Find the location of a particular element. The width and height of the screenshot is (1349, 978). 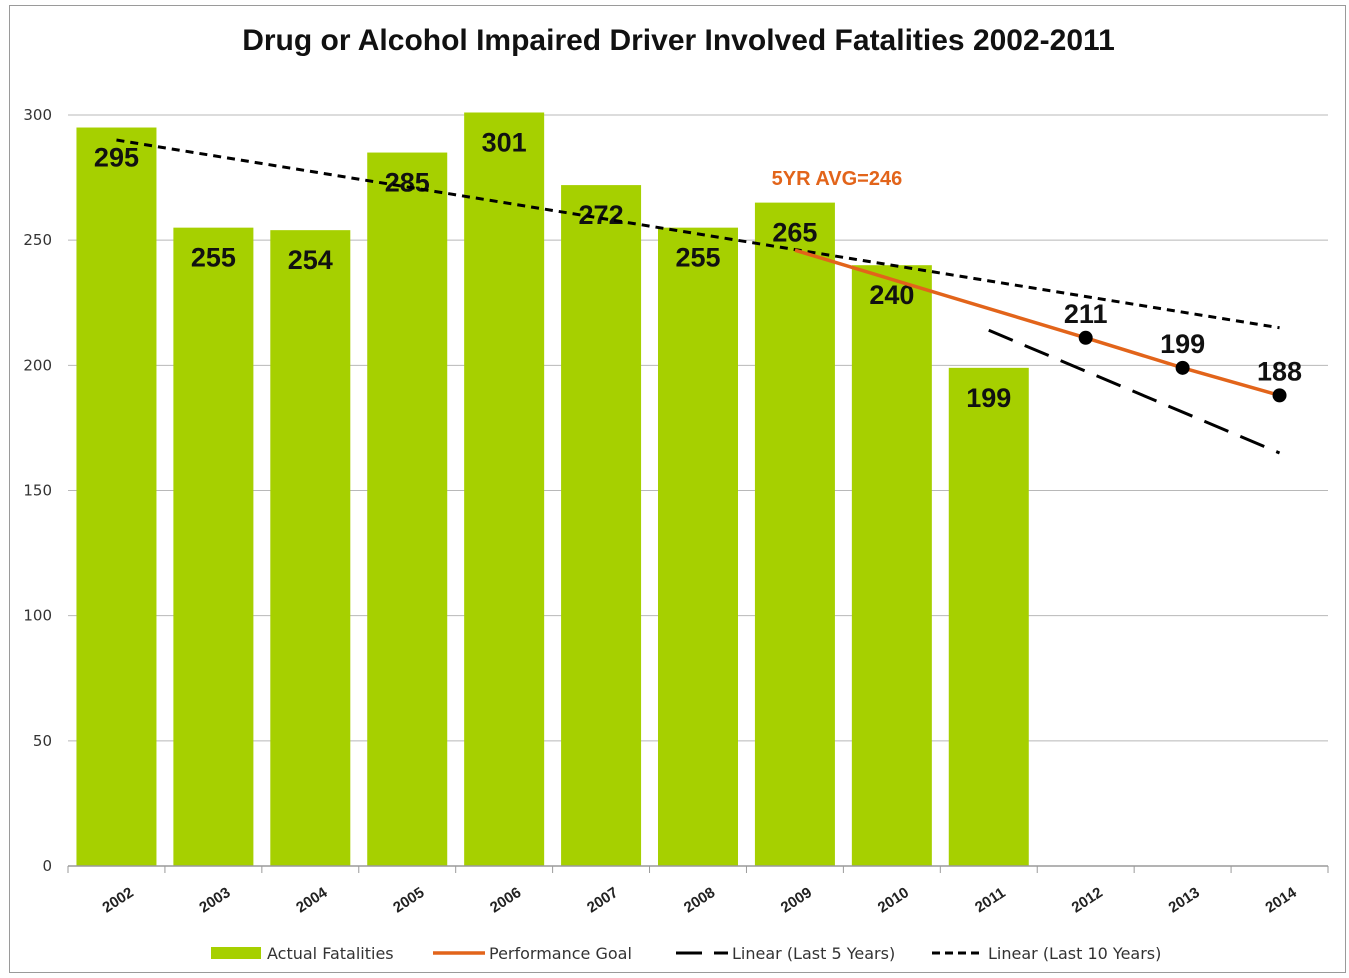

x-tick-label: 2007 is located at coordinates (602, 900).